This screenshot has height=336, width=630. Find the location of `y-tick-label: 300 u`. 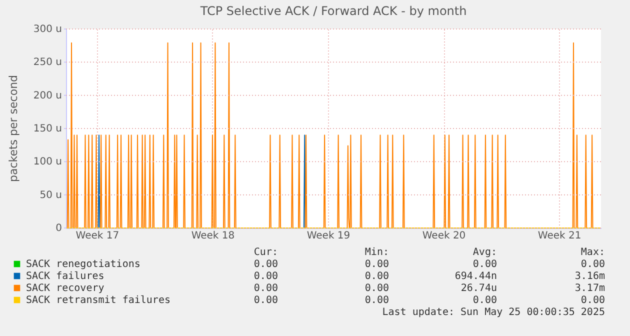

y-tick-label: 300 u is located at coordinates (47, 29).